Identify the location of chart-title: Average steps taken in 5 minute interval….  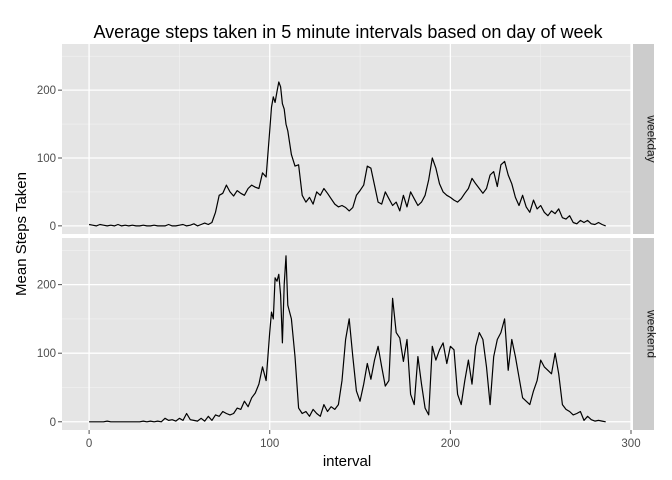
(349, 32).